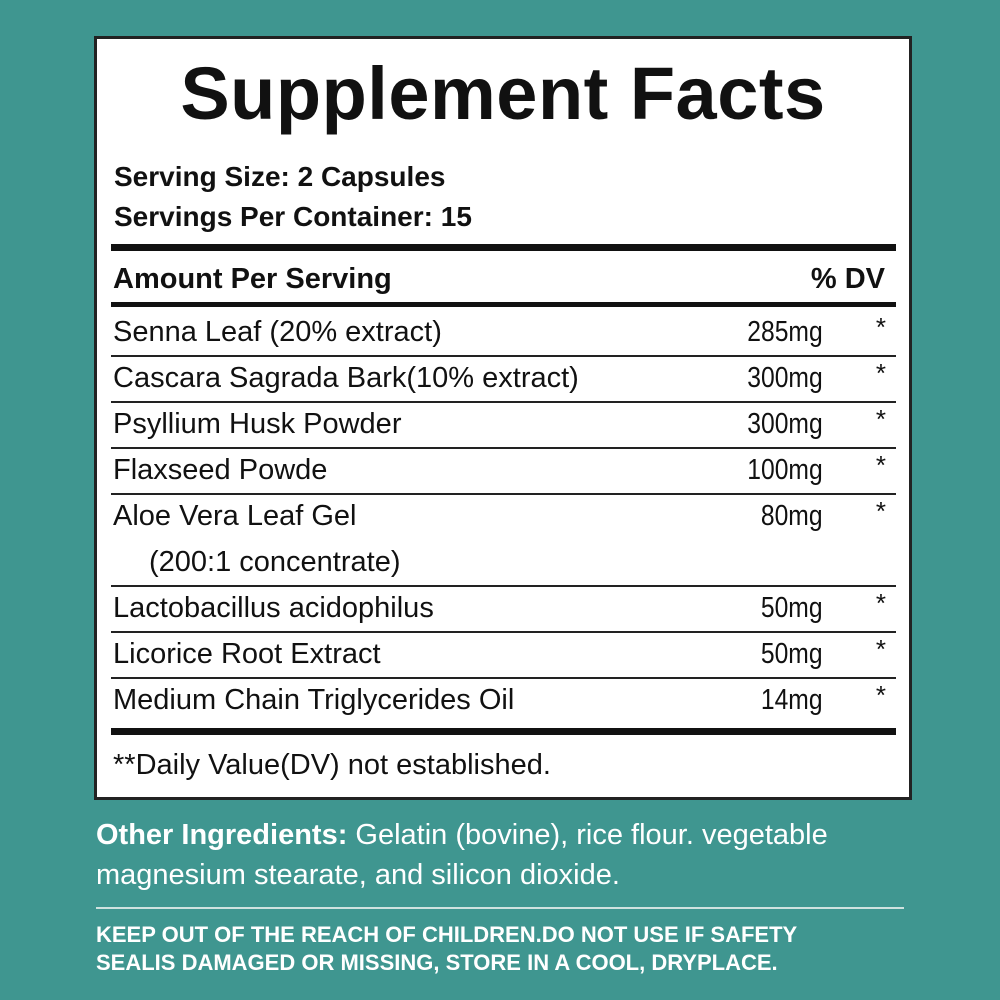  I want to click on other-ingredients-line2: magnesium stearate, and silicon dioxide., so click(358, 875).